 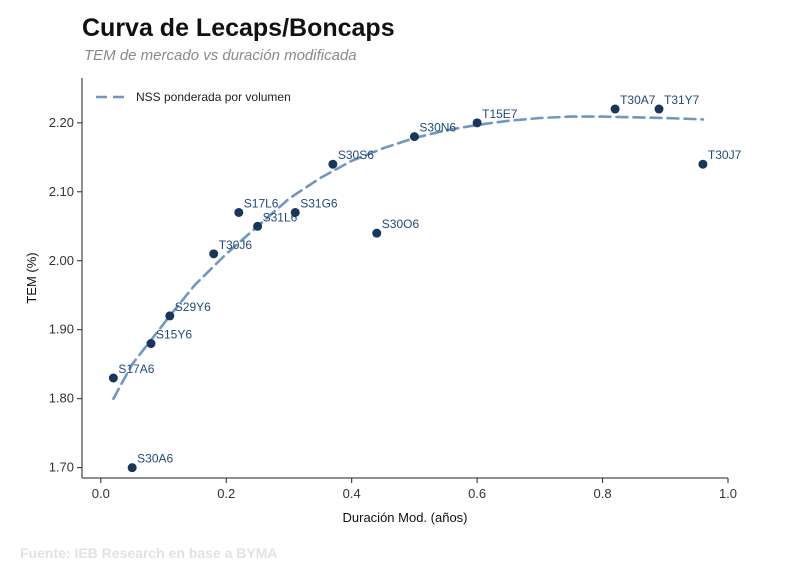 I want to click on point-label-t15e7: T15E7, so click(x=500, y=114).